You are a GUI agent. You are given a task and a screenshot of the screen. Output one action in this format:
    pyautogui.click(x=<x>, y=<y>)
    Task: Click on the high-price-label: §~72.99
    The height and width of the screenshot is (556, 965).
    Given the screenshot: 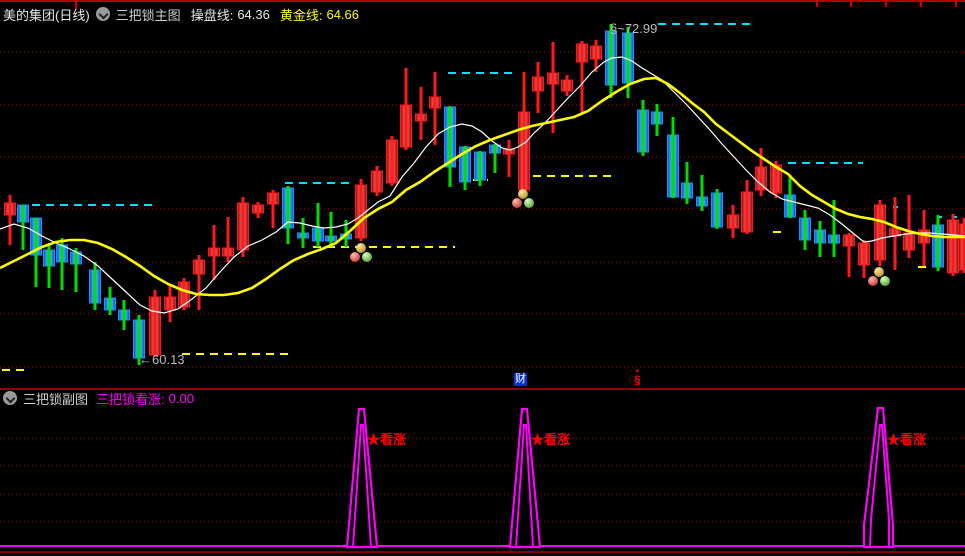 What is the action you would take?
    pyautogui.click(x=634, y=28)
    